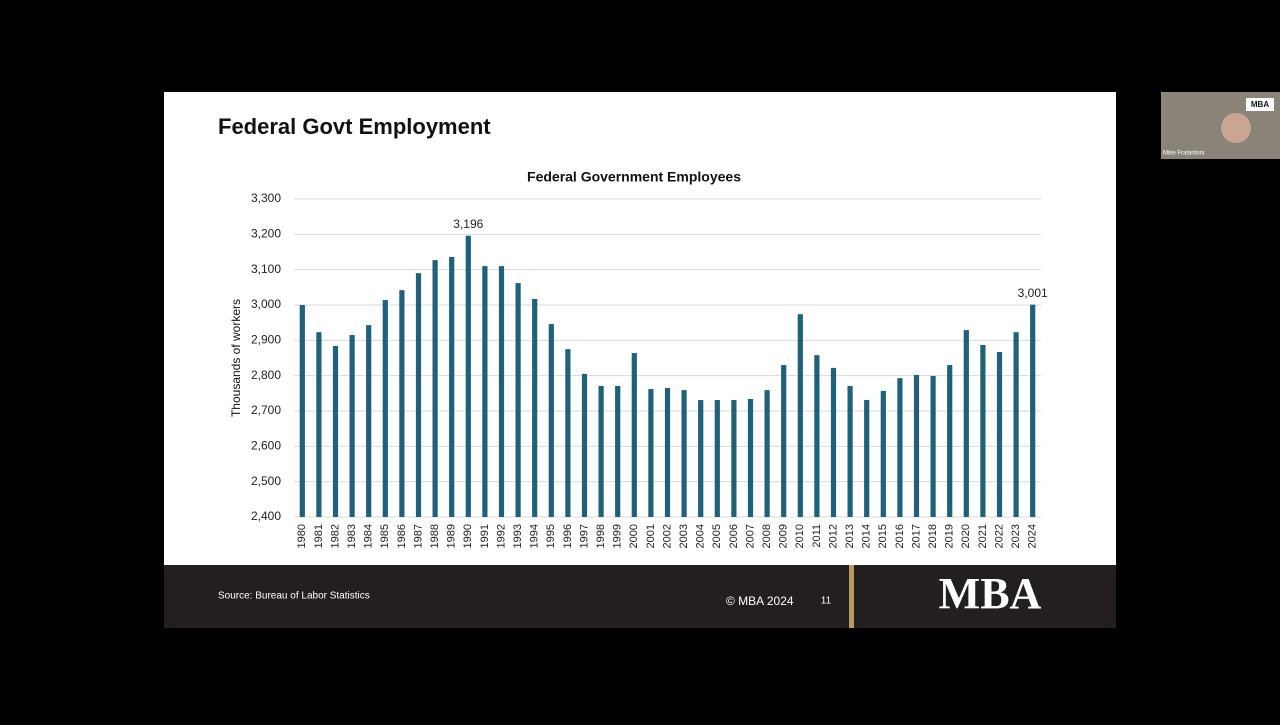 The width and height of the screenshot is (1280, 725). I want to click on x-tick-label: 2022, so click(999, 536).